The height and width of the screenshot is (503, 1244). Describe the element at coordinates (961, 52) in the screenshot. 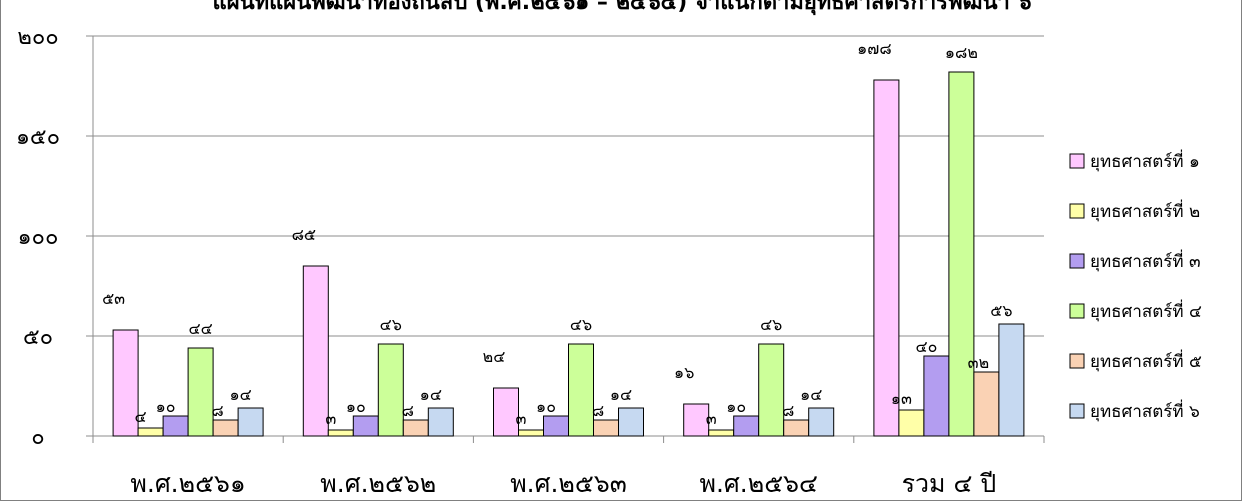

I see `data-label: ๑๘๒` at that location.